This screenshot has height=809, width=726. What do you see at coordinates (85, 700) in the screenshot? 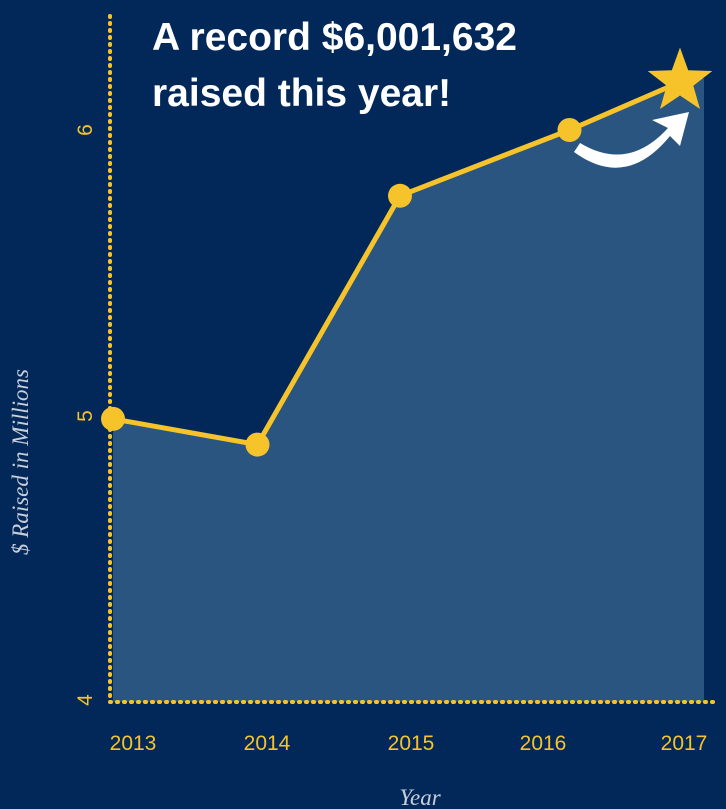
I see `y-tick-label: 4` at bounding box center [85, 700].